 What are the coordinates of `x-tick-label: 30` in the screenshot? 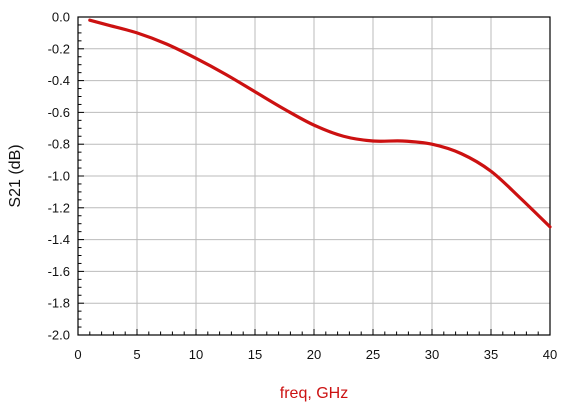 It's located at (432, 354).